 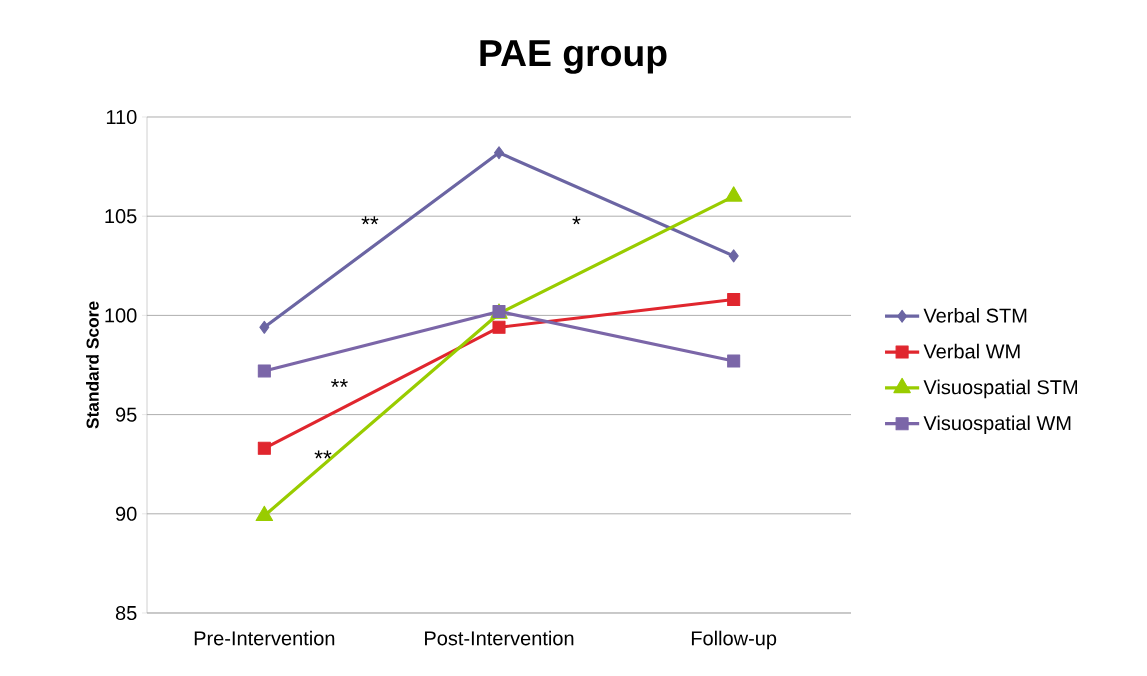 What do you see at coordinates (126, 414) in the screenshot?
I see `y-tick-label: 95` at bounding box center [126, 414].